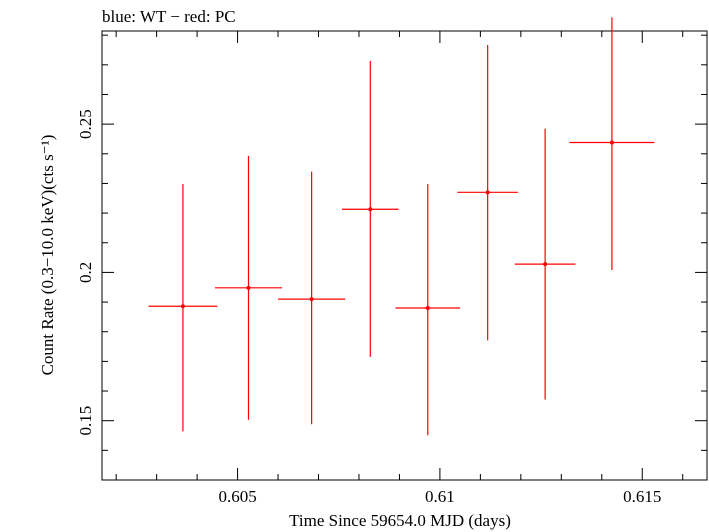 This screenshot has width=709, height=532. I want to click on y-tick-label: 0.2, so click(85, 272).